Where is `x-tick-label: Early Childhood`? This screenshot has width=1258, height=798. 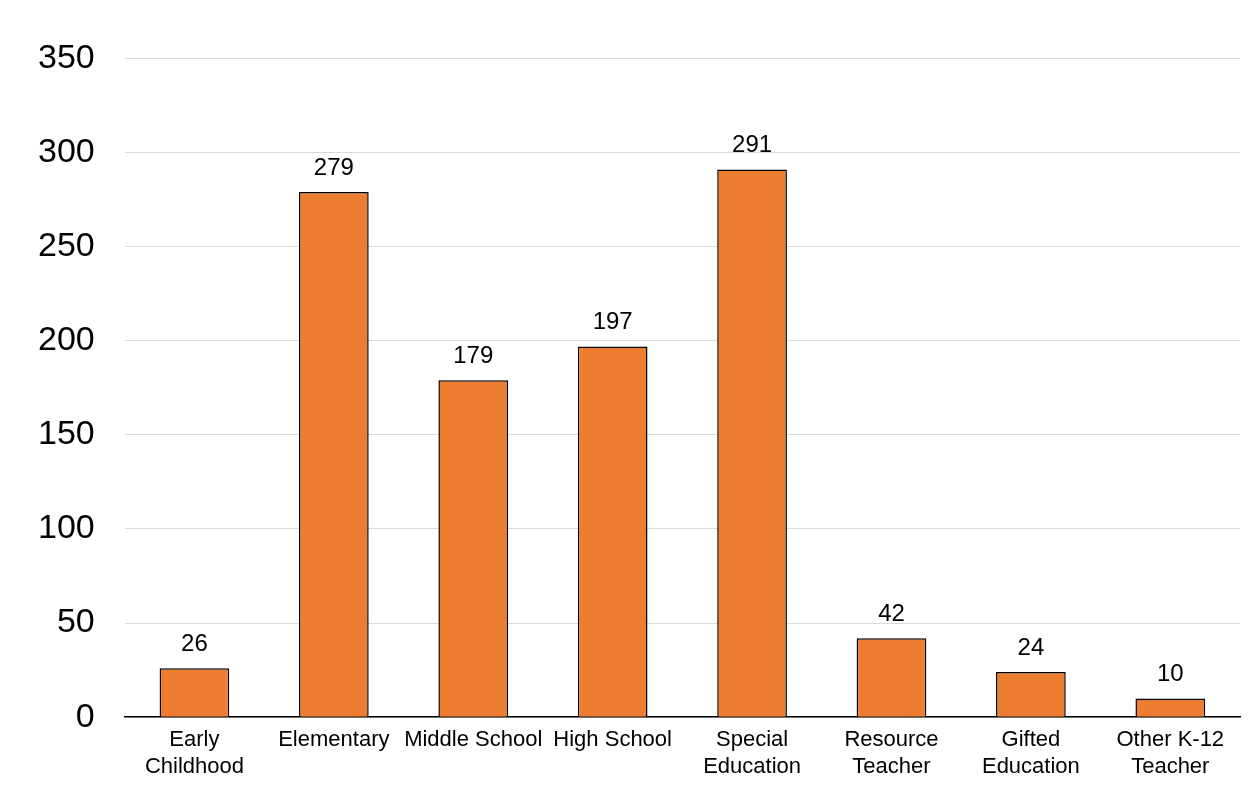 x-tick-label: Early Childhood is located at coordinates (194, 752).